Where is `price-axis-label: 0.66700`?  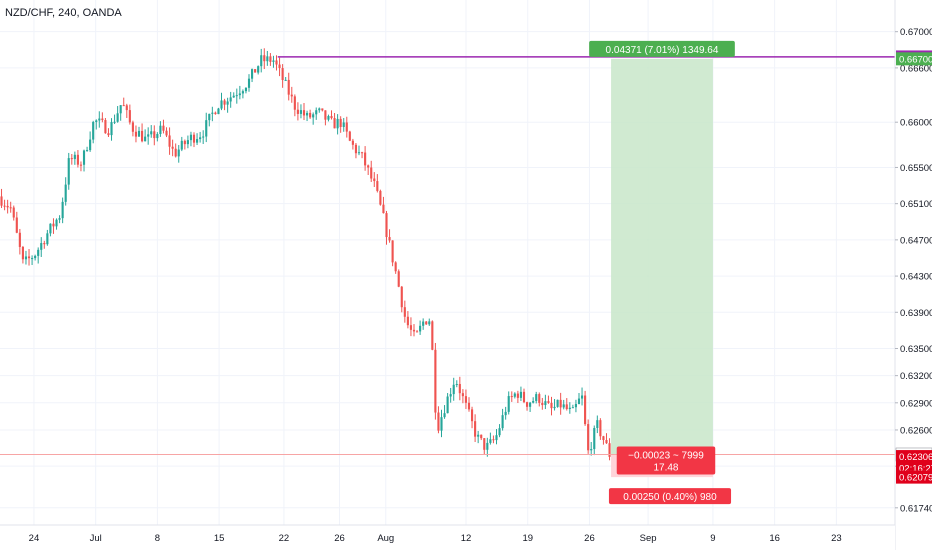
price-axis-label: 0.66700 is located at coordinates (914, 59).